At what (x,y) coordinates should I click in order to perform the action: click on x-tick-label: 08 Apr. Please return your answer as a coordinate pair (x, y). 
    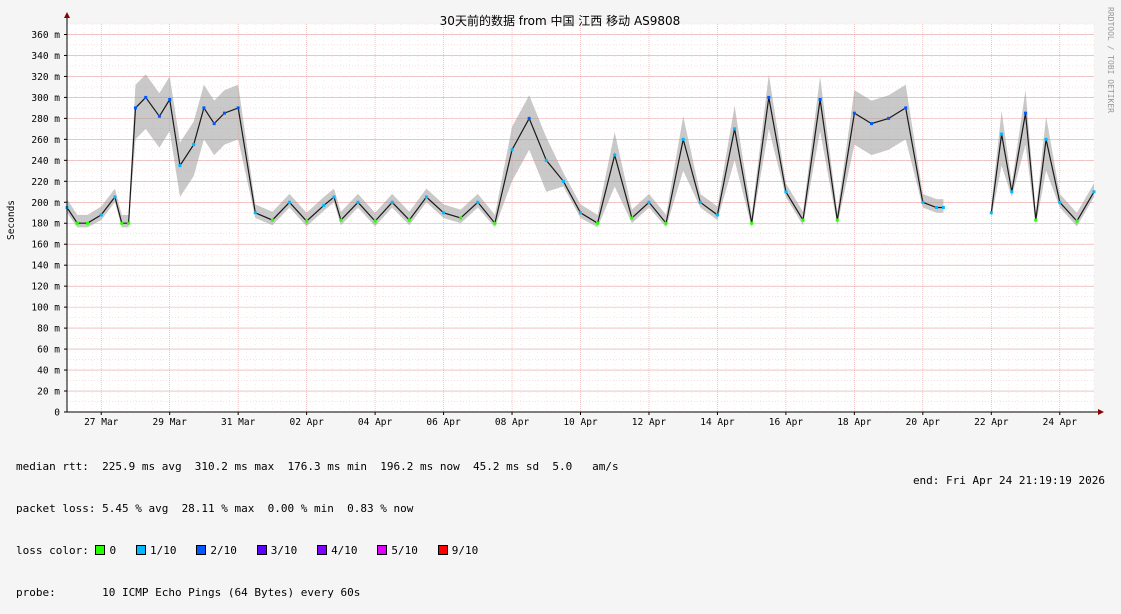
    Looking at the image, I should click on (512, 422).